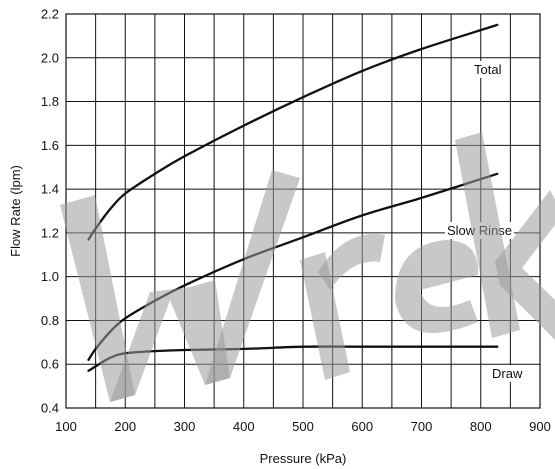 This screenshot has width=555, height=469. What do you see at coordinates (422, 426) in the screenshot?
I see `x-tick-label: 700` at bounding box center [422, 426].